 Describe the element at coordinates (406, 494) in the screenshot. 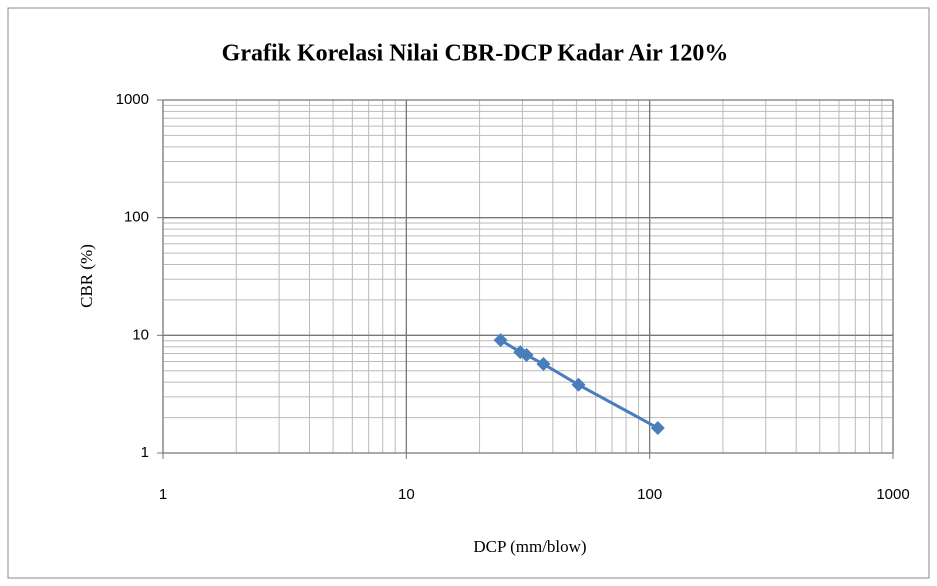

I see `x-tick-label: 10` at that location.